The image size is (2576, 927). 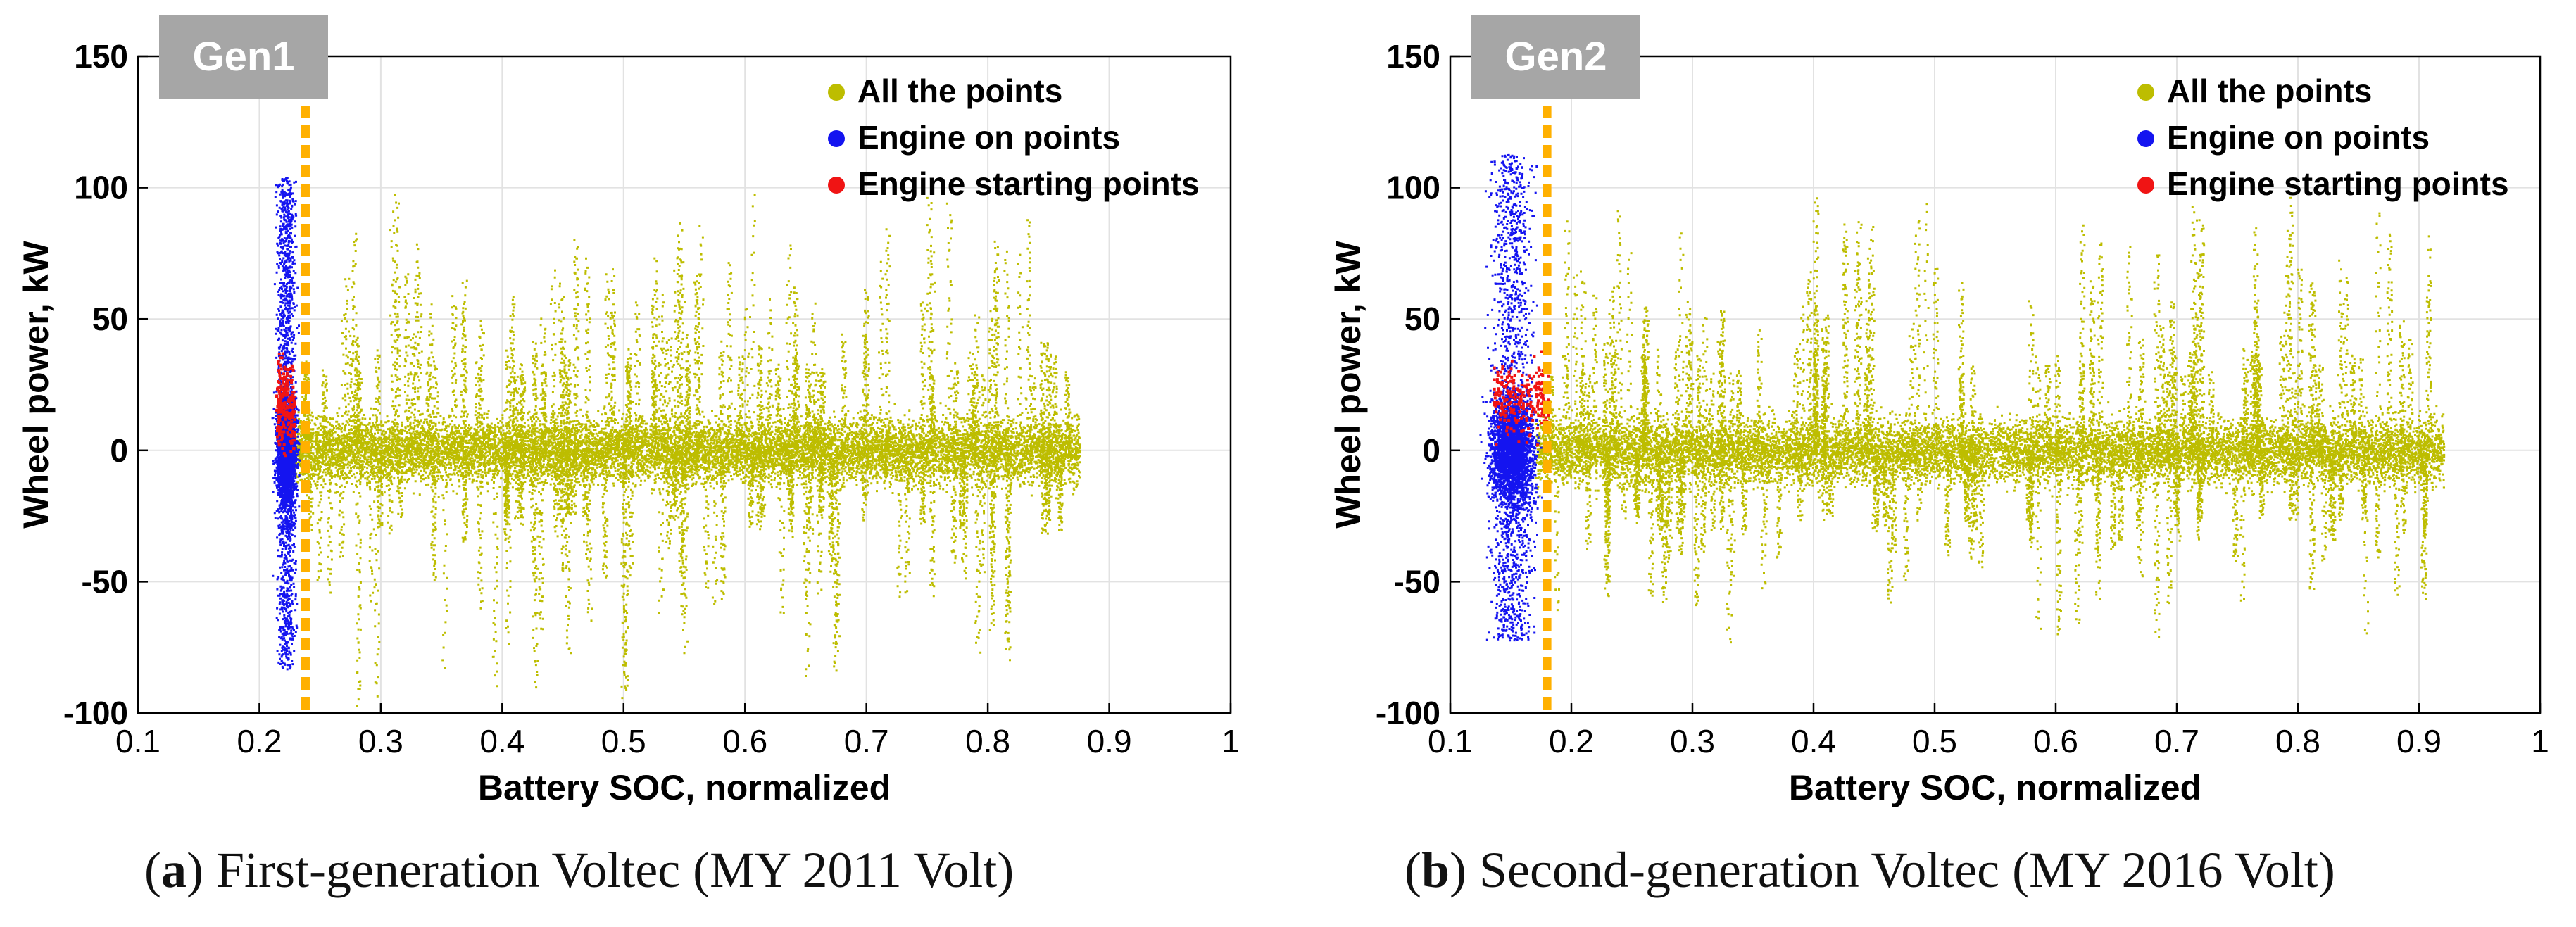 What do you see at coordinates (1435, 870) in the screenshot?
I see `caption-b-letter: b` at bounding box center [1435, 870].